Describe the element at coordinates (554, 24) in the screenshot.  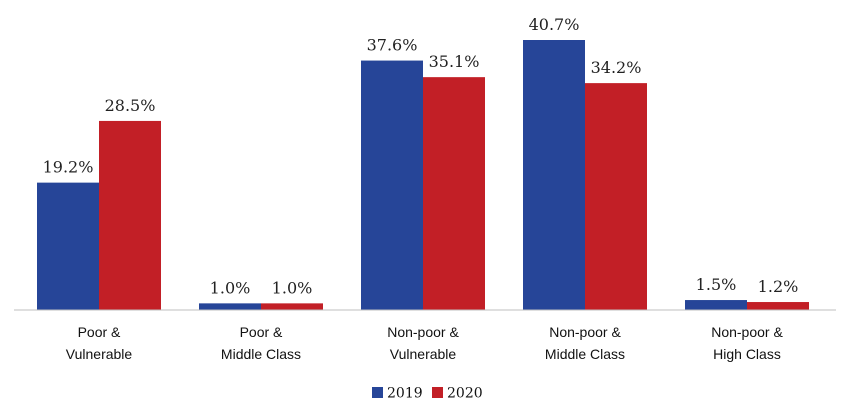
I see `value-label-2019-4: 40.7%` at that location.